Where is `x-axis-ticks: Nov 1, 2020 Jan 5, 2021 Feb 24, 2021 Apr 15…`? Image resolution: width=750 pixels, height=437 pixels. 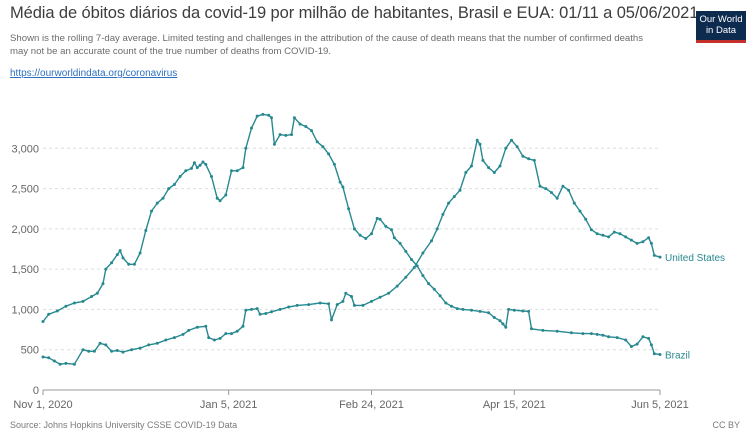
x-axis-ticks: Nov 1, 2020 Jan 5, 2021 Feb 24, 2021 Apr 15… is located at coordinates (351, 400).